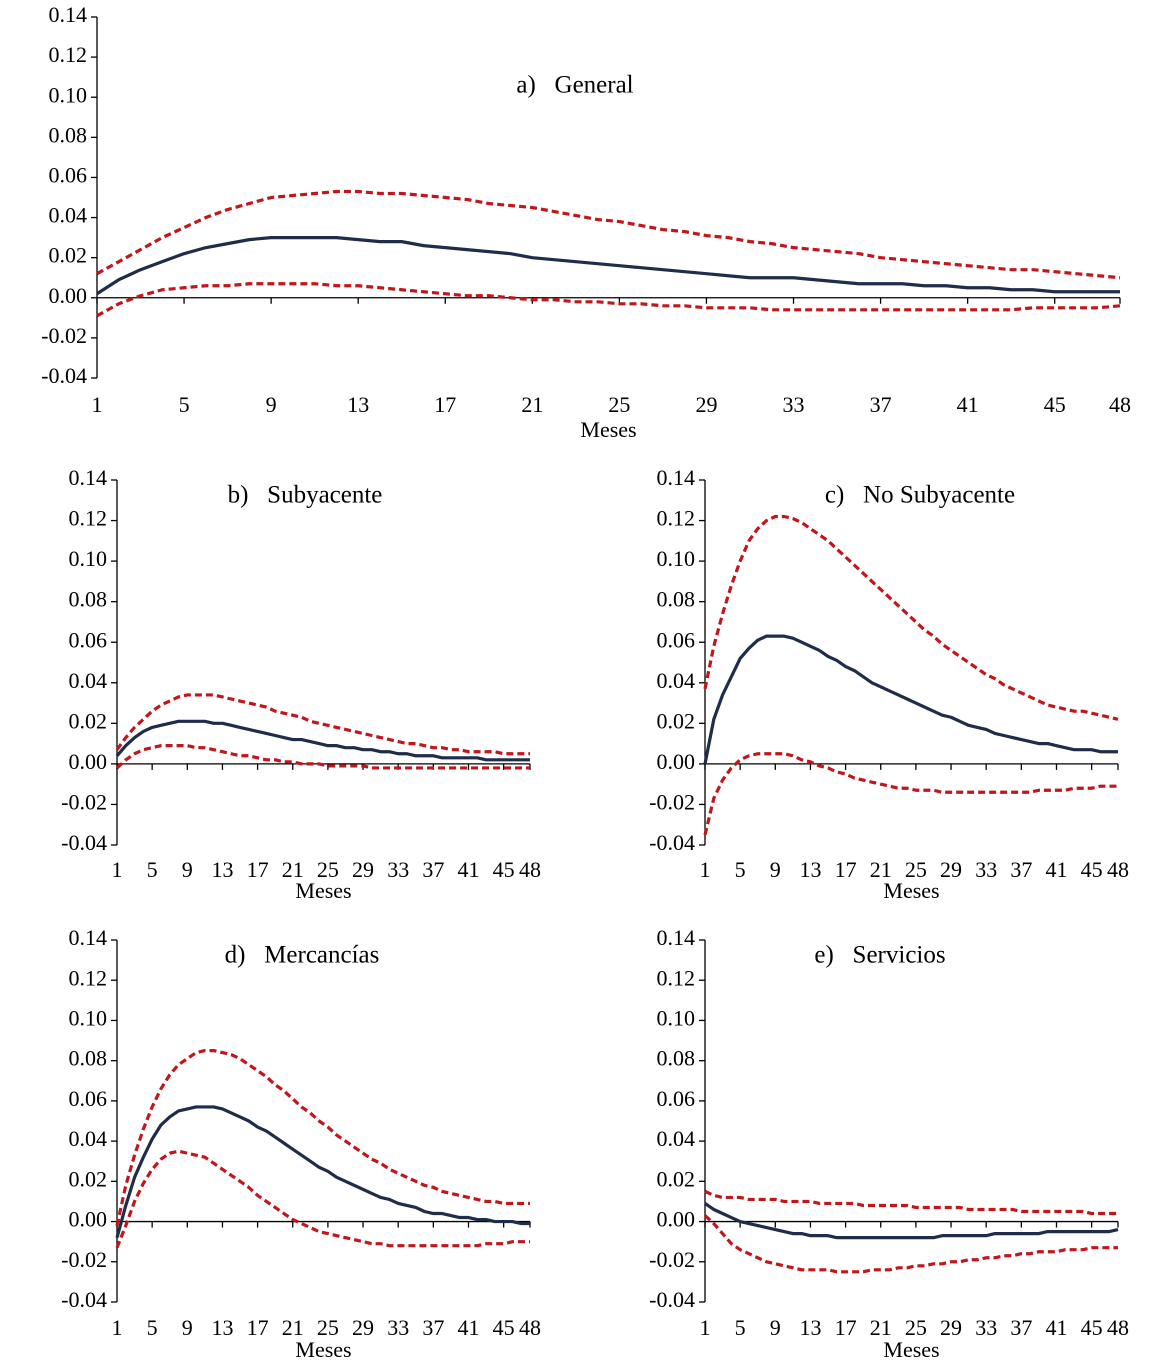 The image size is (1165, 1368). I want to click on chart-title: a) General, so click(574, 85).